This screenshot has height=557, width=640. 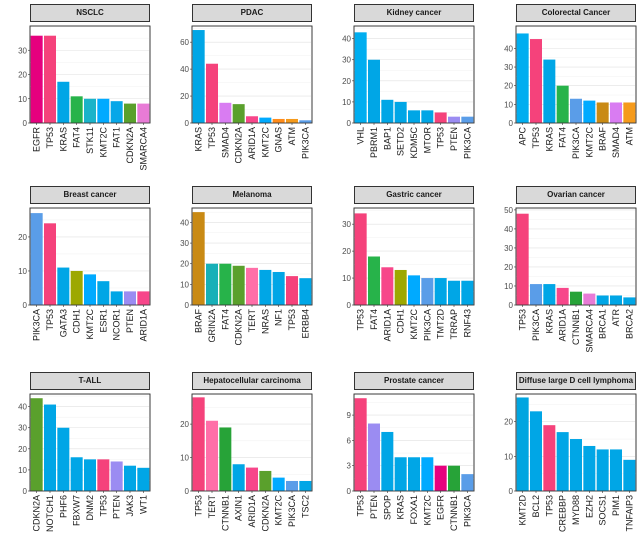 What do you see at coordinates (414, 195) in the screenshot?
I see `facet-title: Gastric cancer` at bounding box center [414, 195].